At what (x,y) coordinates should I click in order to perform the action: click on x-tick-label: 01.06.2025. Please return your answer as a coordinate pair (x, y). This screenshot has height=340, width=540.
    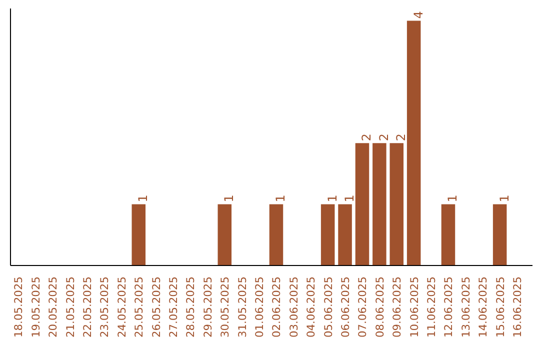
    Looking at the image, I should click on (259, 307).